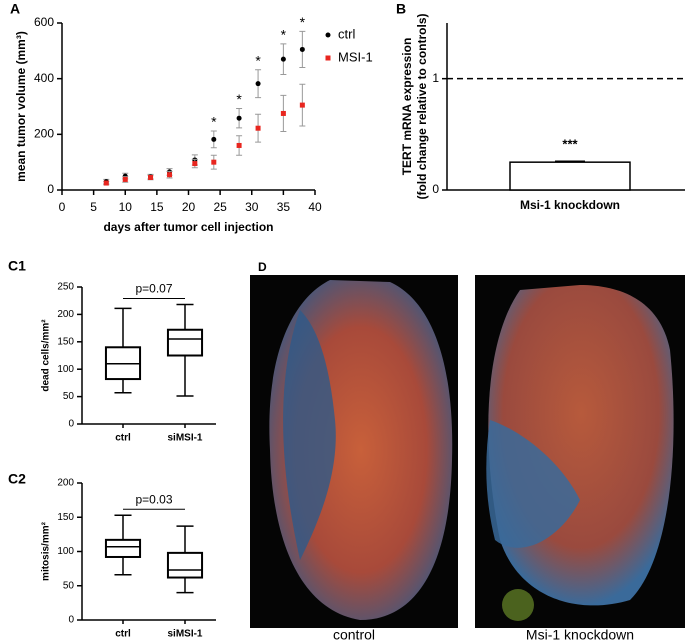 Image resolution: width=685 pixels, height=643 pixels. Describe the element at coordinates (46, 355) in the screenshot. I see `y-axis-label: dead cells/mm²` at that location.